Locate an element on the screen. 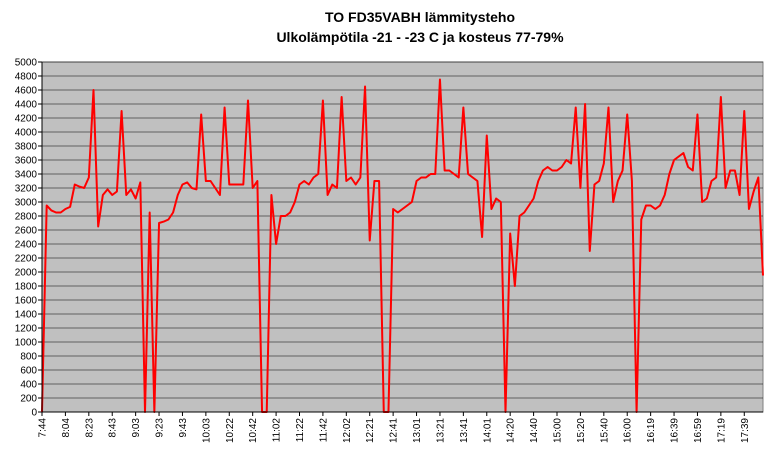 This screenshot has width=772, height=472. y-tick-label: 2000 is located at coordinates (26, 273).